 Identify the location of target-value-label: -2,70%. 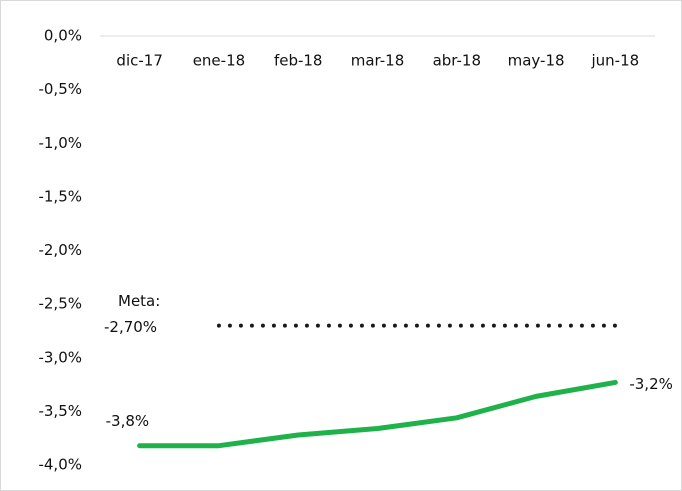
(130, 327).